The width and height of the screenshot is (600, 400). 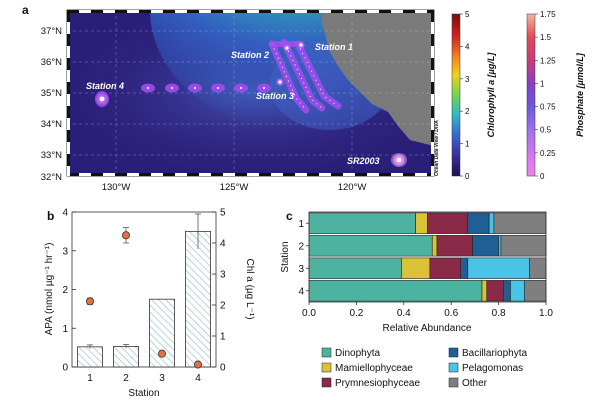 What do you see at coordinates (65, 368) in the screenshot?
I see `y-tick-label: 0` at bounding box center [65, 368].